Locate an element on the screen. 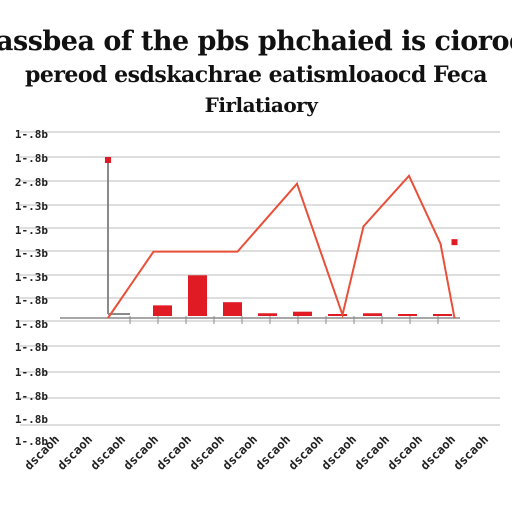 This screenshot has height=512, width=512. chart-title-line-2: pereod esdskachrae eatismloaocd Feca is located at coordinates (256, 75).